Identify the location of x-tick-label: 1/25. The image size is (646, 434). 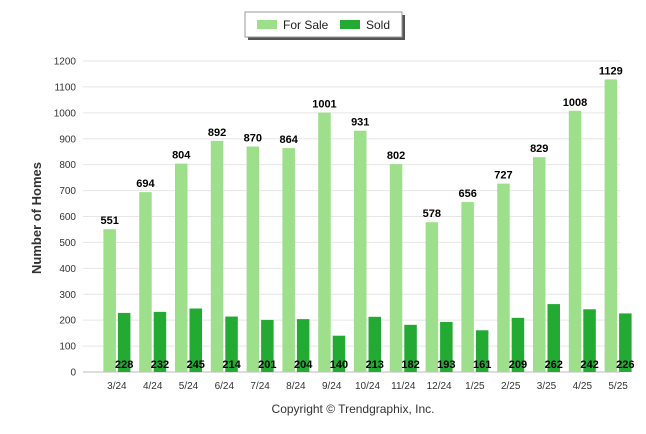
(475, 386).